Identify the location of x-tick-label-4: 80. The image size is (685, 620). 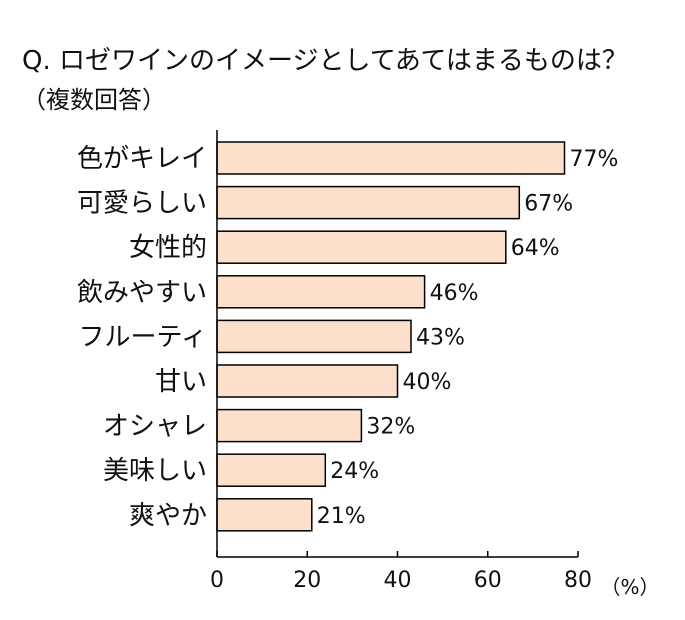
(578, 580).